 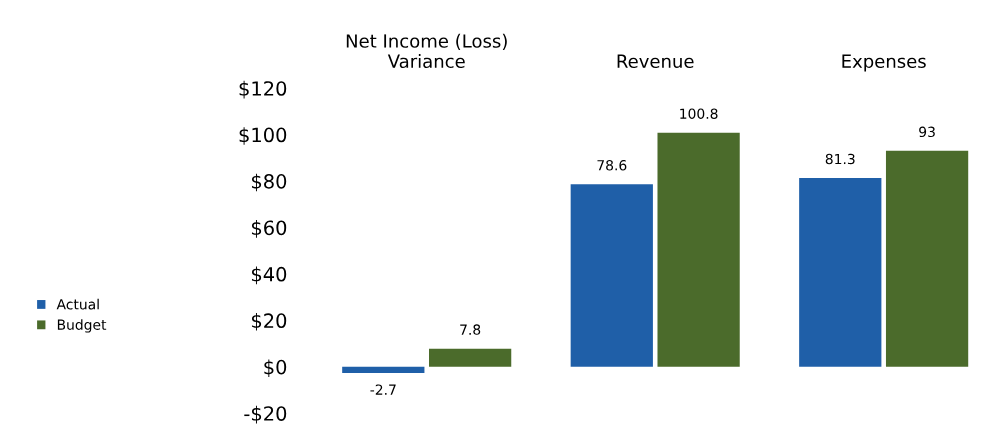 I want to click on data-label: 7.8, so click(x=470, y=329).